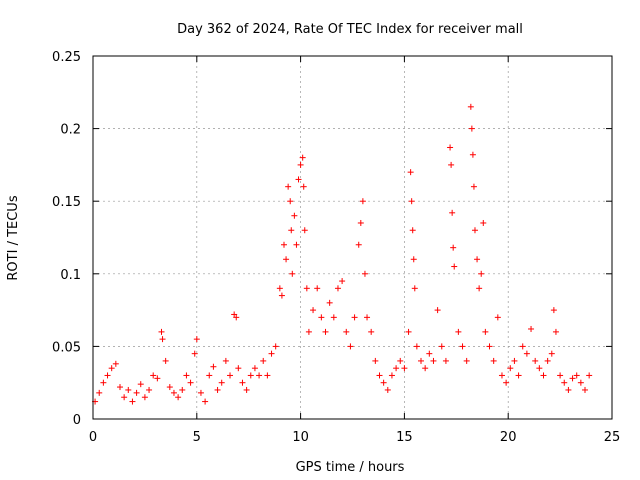 The height and width of the screenshot is (480, 640). I want to click on y-tick-label: 0.2, so click(70, 130).